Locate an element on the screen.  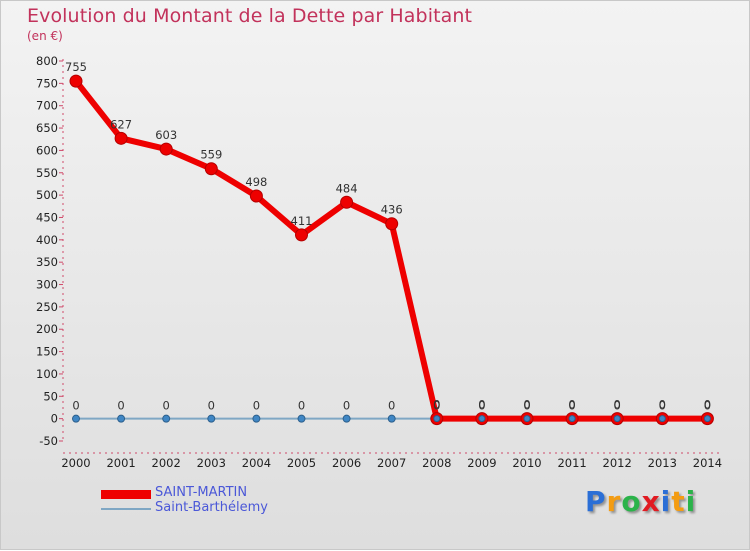
logo-letter: x is located at coordinates (651, 501).